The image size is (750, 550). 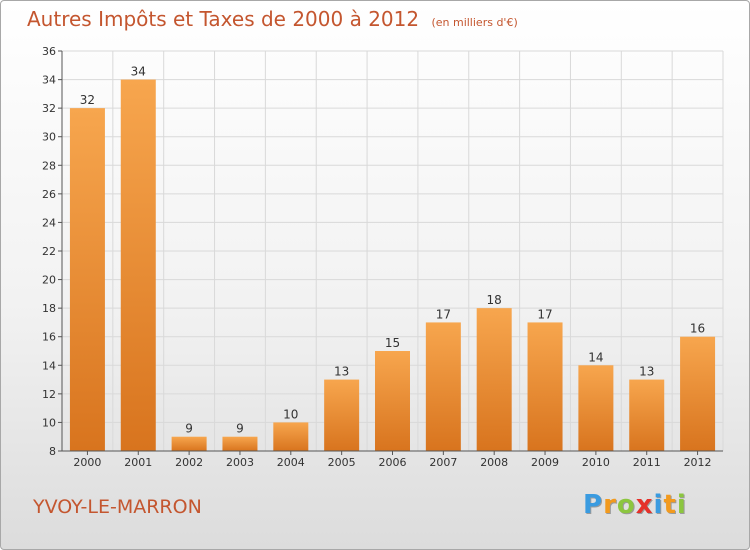 I want to click on y-tick-label: 30, so click(x=49, y=137).